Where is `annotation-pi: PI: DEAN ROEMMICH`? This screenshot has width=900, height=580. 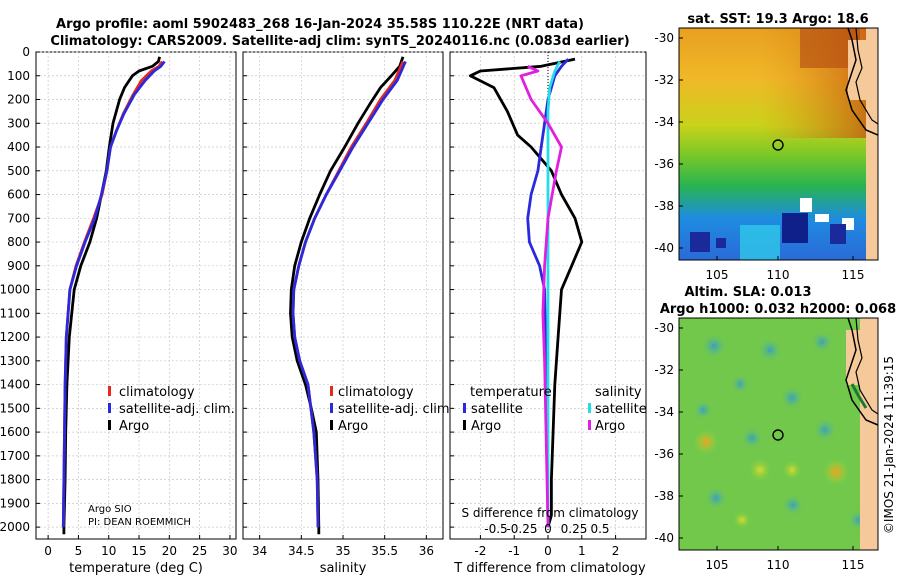 annotation-pi: PI: DEAN ROEMMICH is located at coordinates (139, 522).